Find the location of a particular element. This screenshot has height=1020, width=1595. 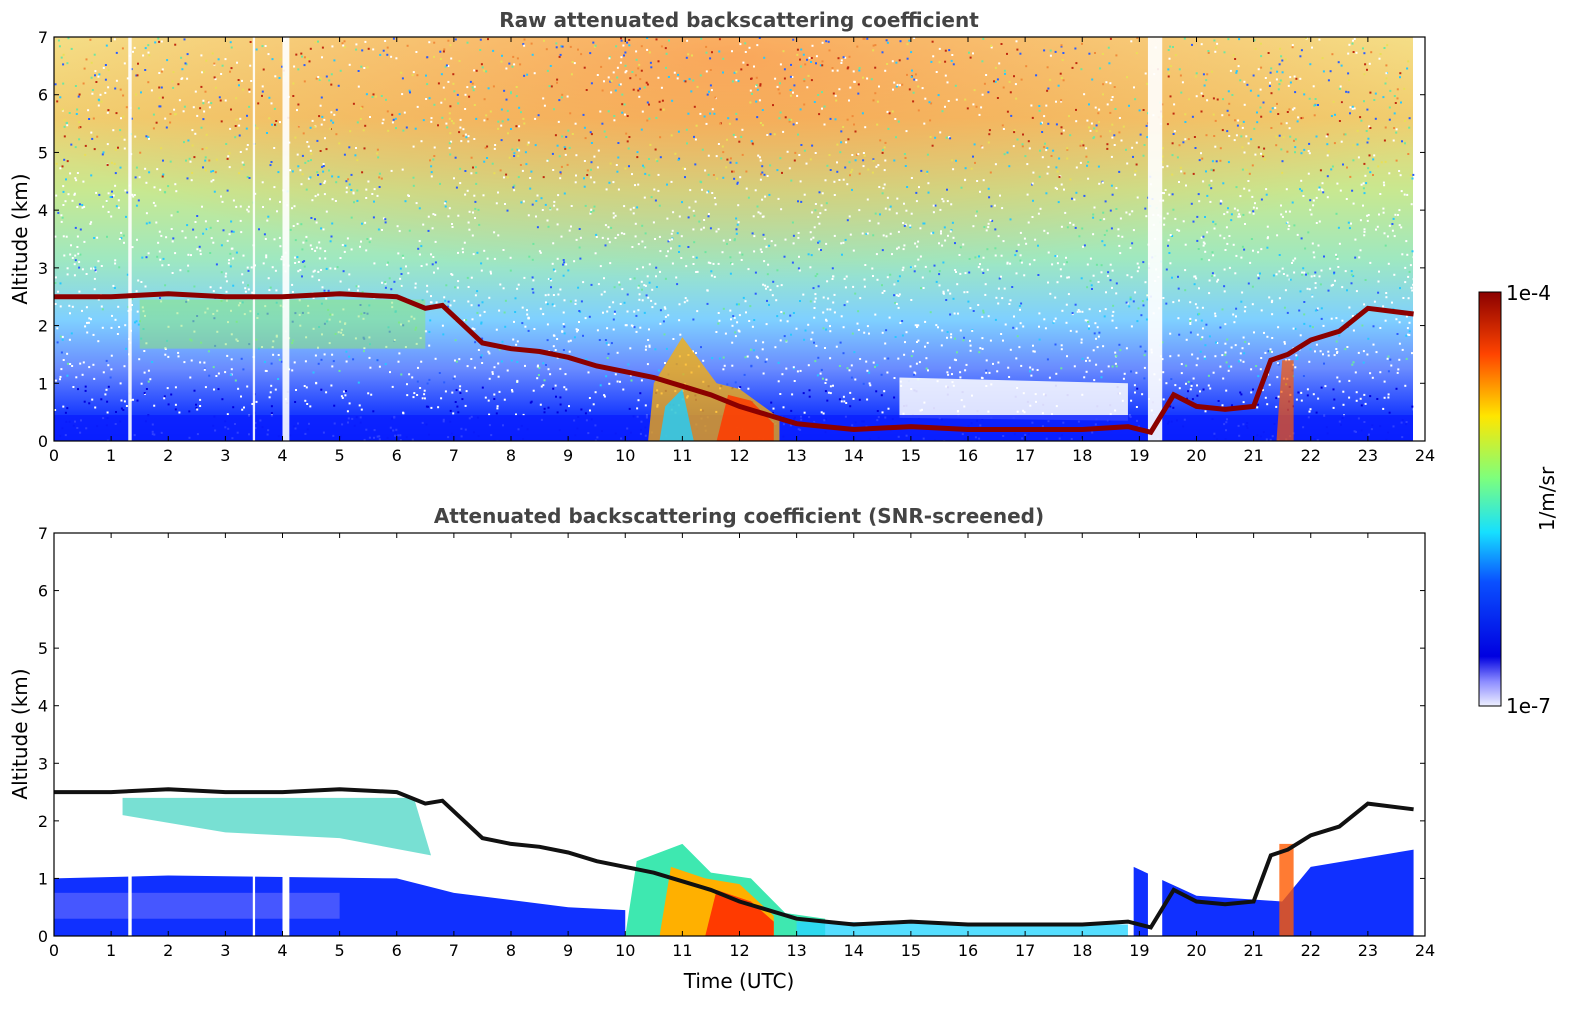

cloud-base-layer is located at coordinates (734, 363).